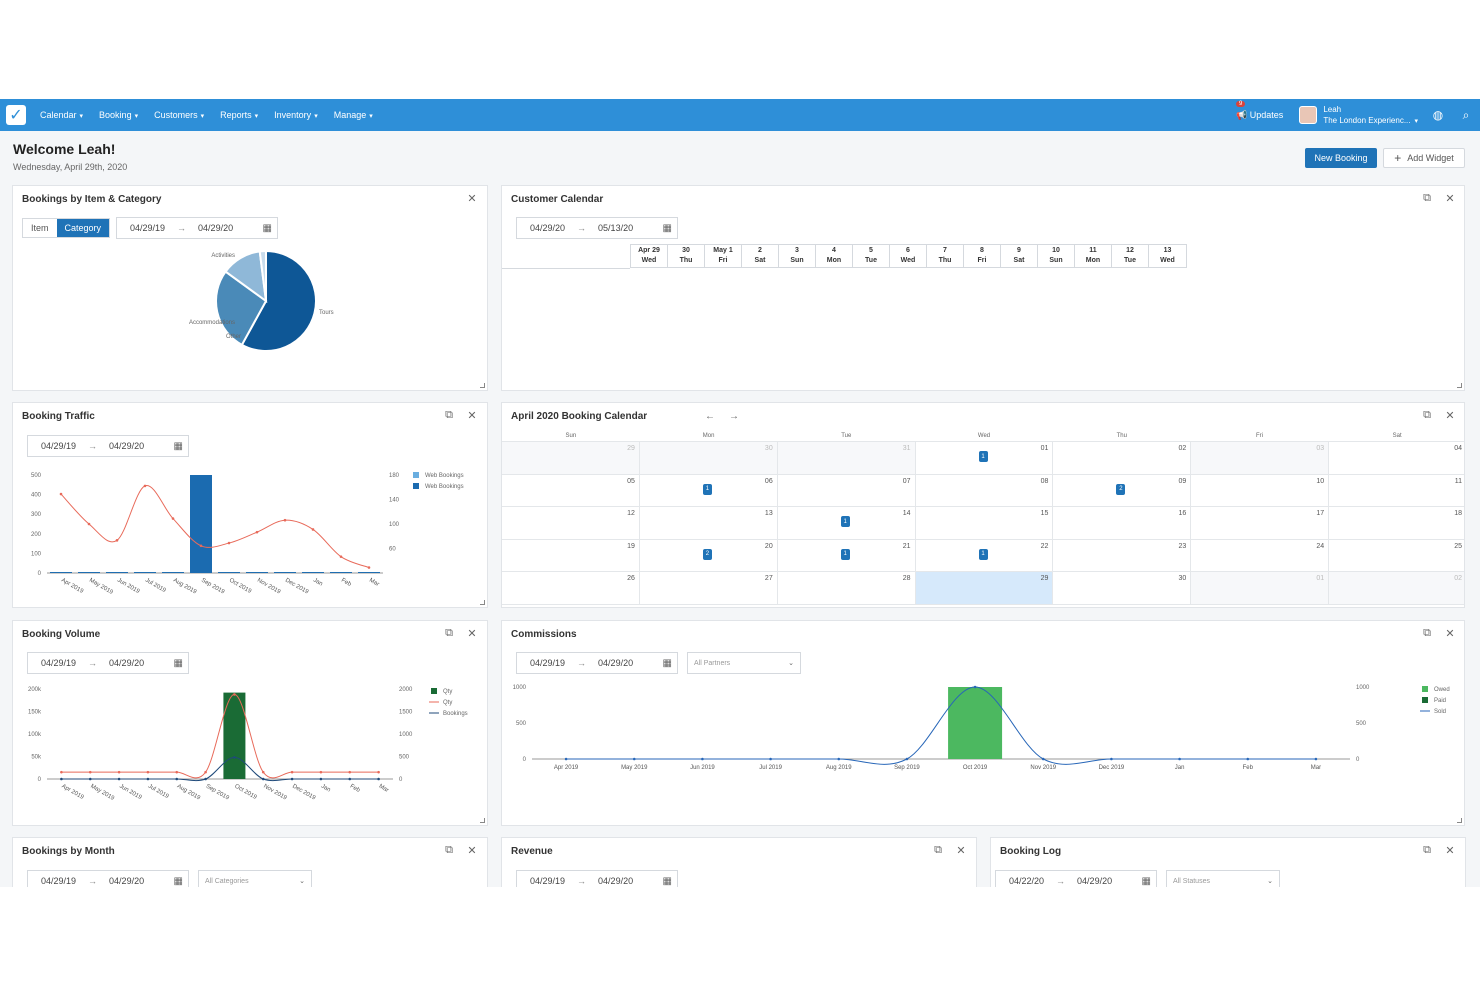 The width and height of the screenshot is (1480, 987). Describe the element at coordinates (1260, 555) in the screenshot. I see `calendar-day: 24` at that location.